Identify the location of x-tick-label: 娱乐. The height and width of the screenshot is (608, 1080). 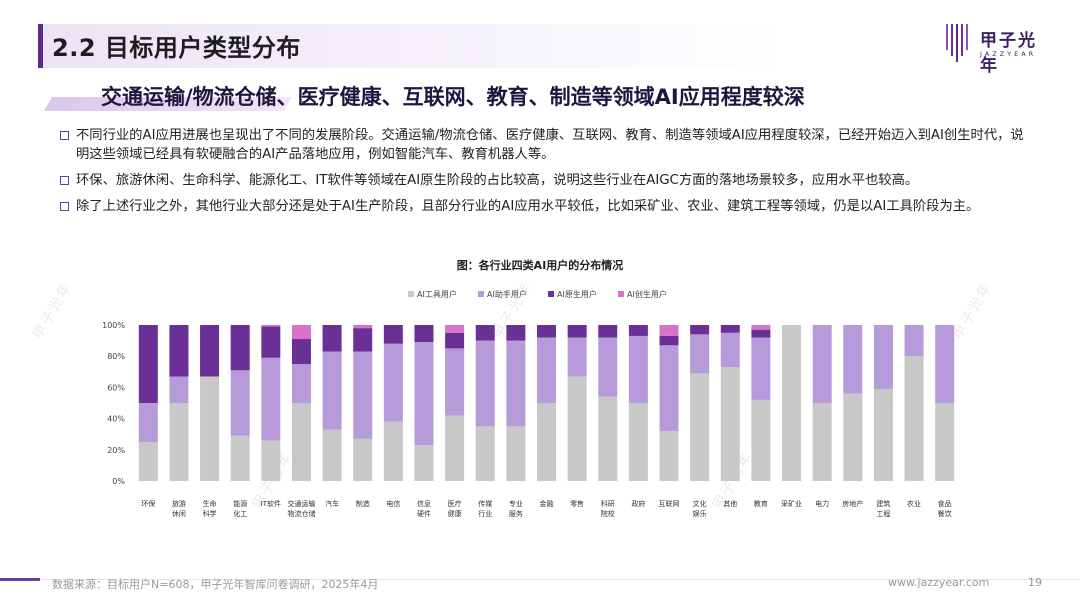
(700, 513).